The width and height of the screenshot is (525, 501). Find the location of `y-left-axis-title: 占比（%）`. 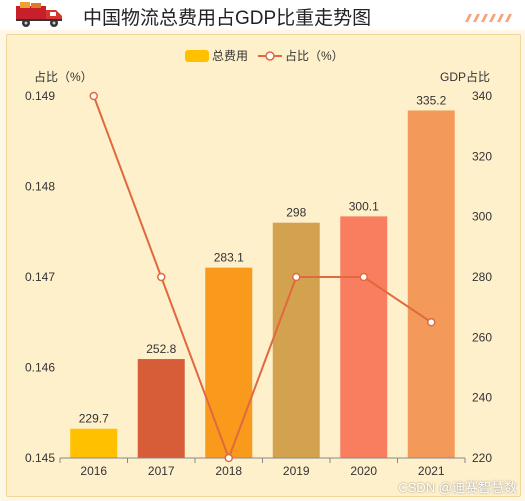

y-left-axis-title: 占比（%） is located at coordinates (63, 76).